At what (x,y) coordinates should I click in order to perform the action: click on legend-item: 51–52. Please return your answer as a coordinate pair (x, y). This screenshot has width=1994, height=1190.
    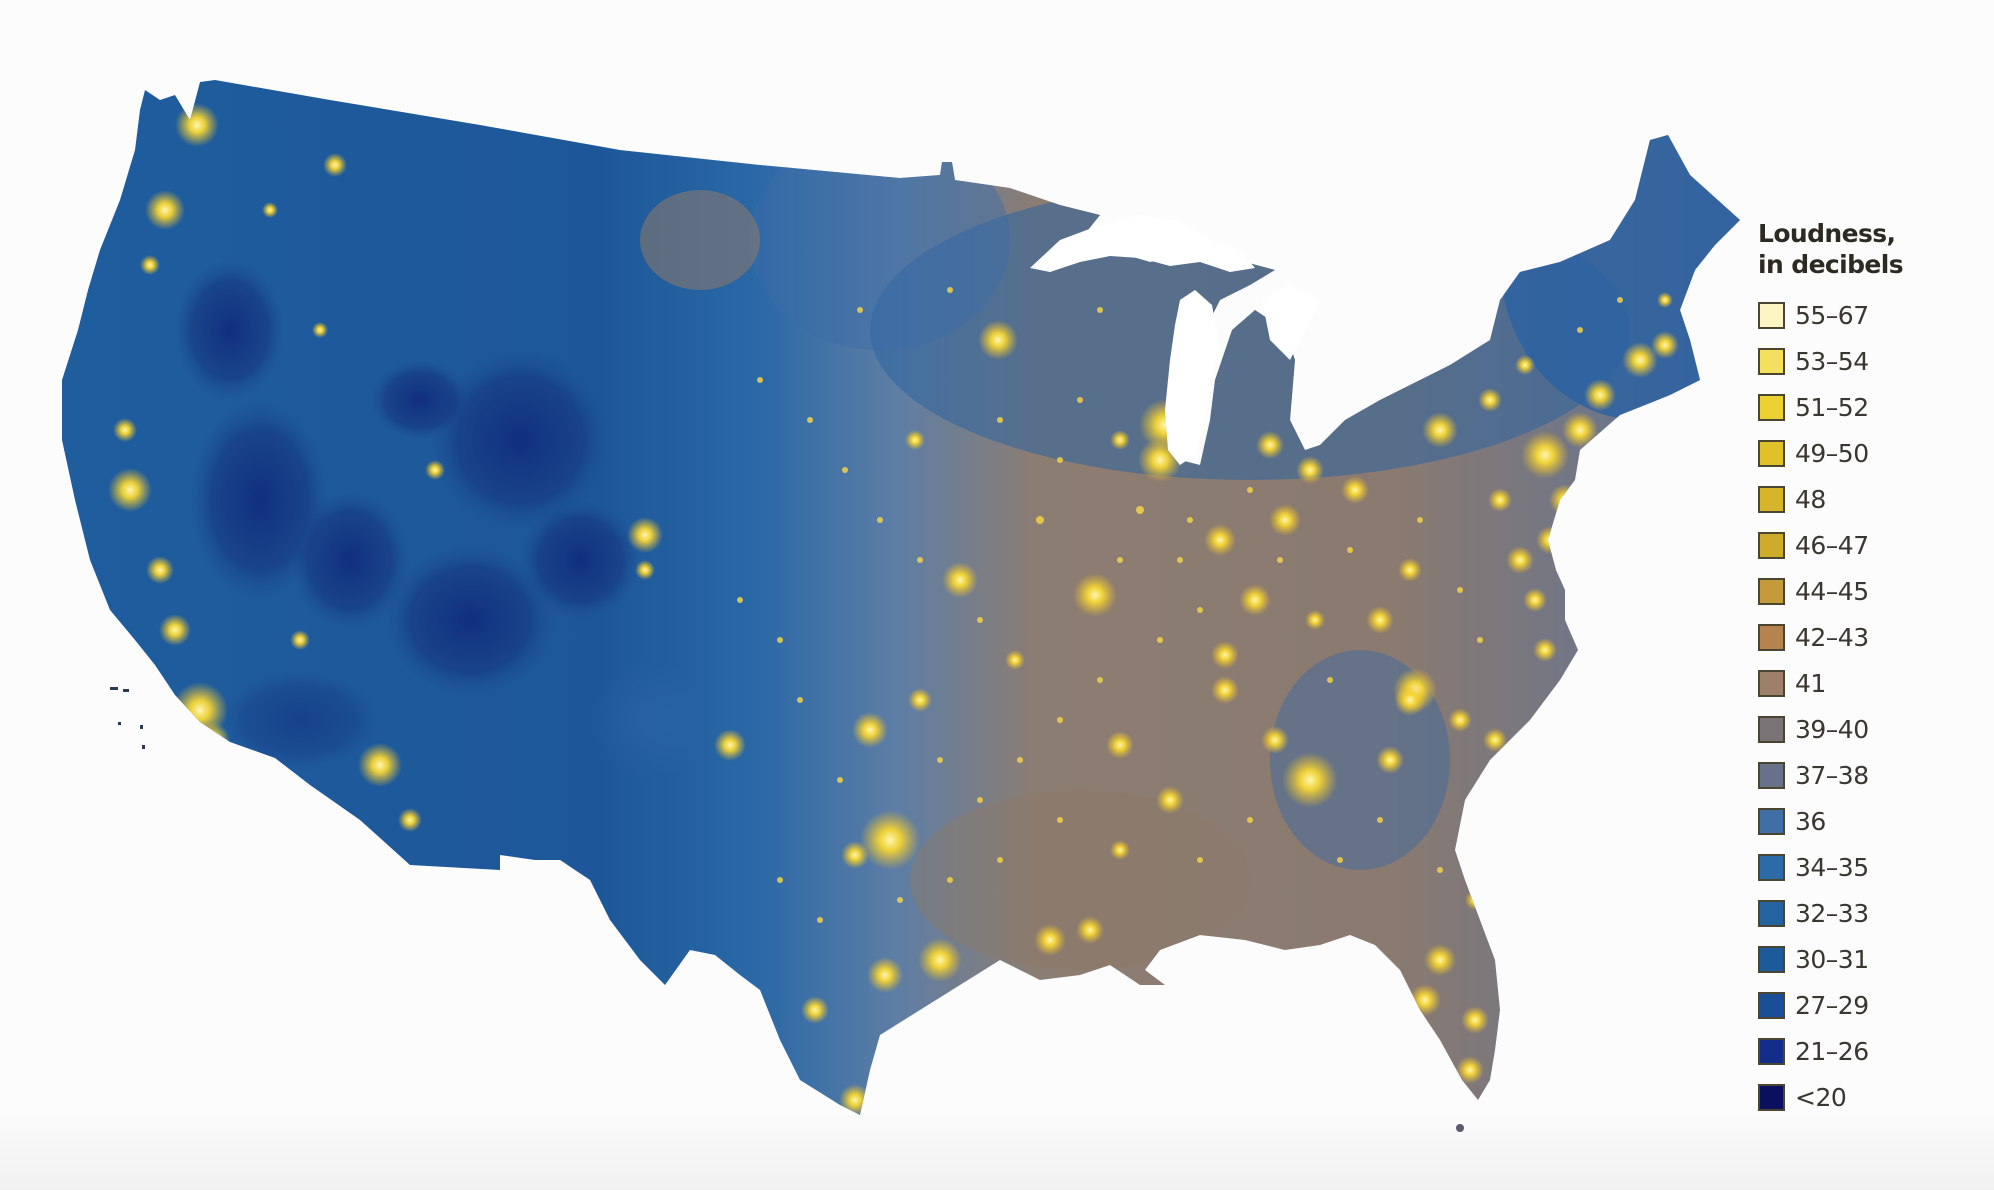
    Looking at the image, I should click on (1858, 407).